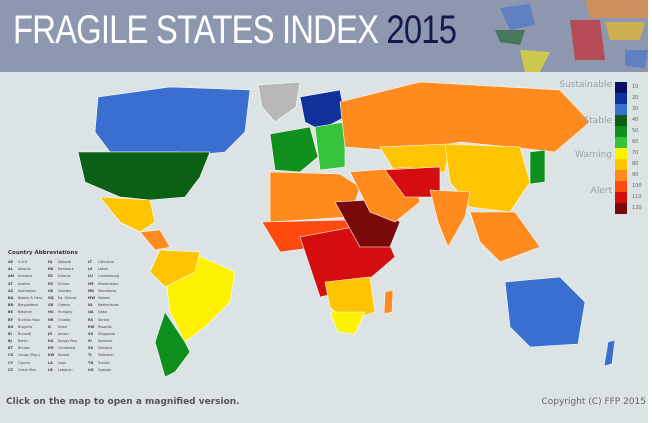 The height and width of the screenshot is (423, 652). I want to click on region-madagascar, so click(388, 302).